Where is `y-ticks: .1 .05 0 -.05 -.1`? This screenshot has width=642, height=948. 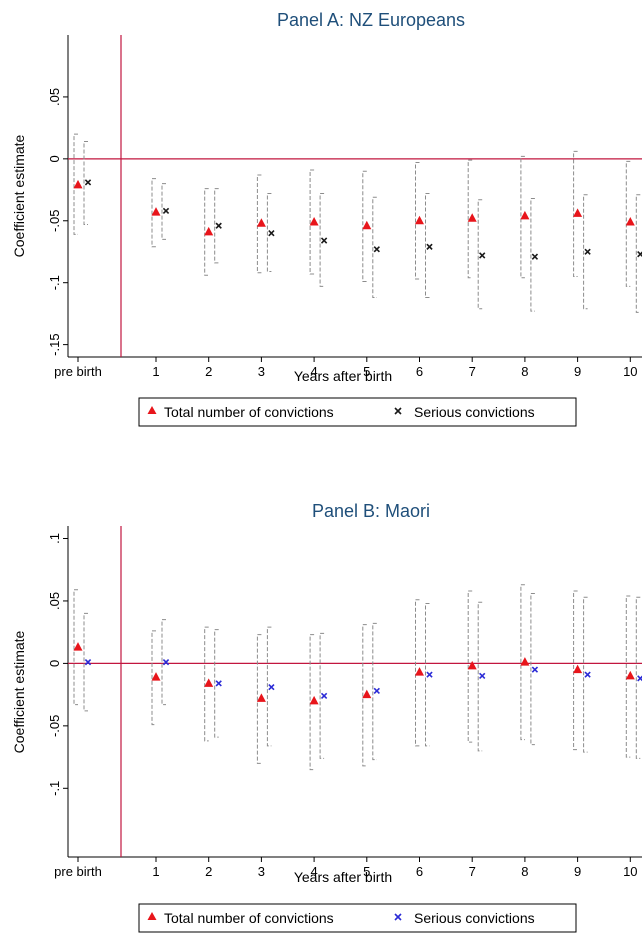 y-ticks: .1 .05 0 -.05 -.1 is located at coordinates (57, 664).